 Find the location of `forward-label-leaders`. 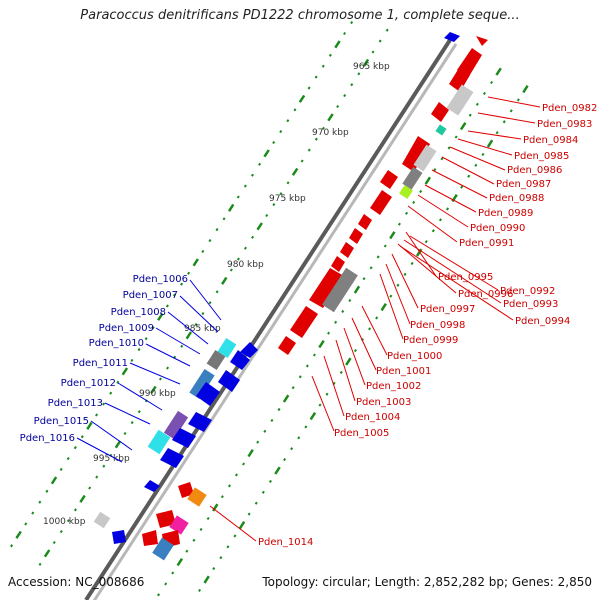

forward-label-leaders is located at coordinates (149, 371).